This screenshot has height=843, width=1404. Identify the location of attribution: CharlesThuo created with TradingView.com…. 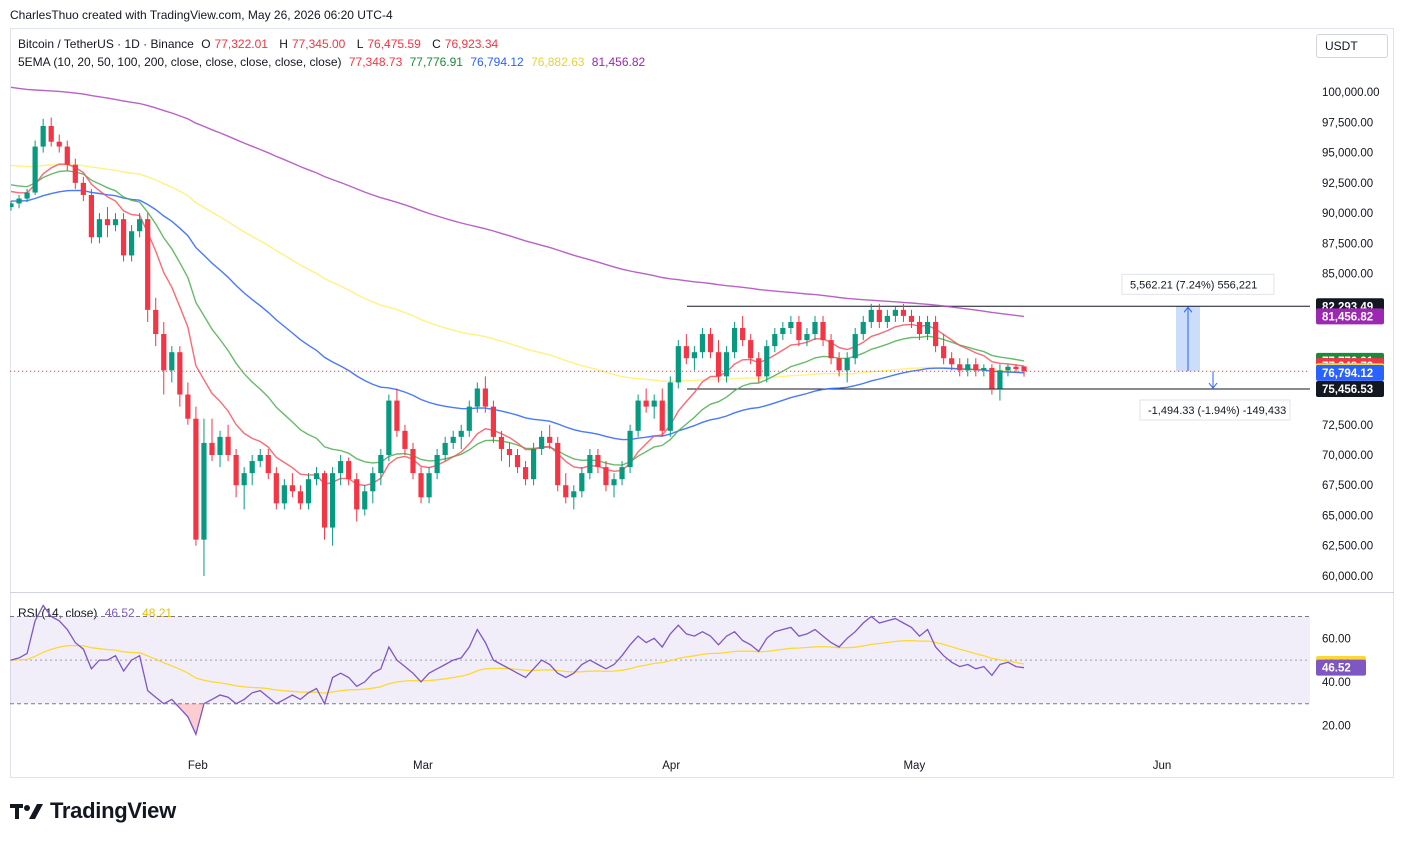
(201, 15).